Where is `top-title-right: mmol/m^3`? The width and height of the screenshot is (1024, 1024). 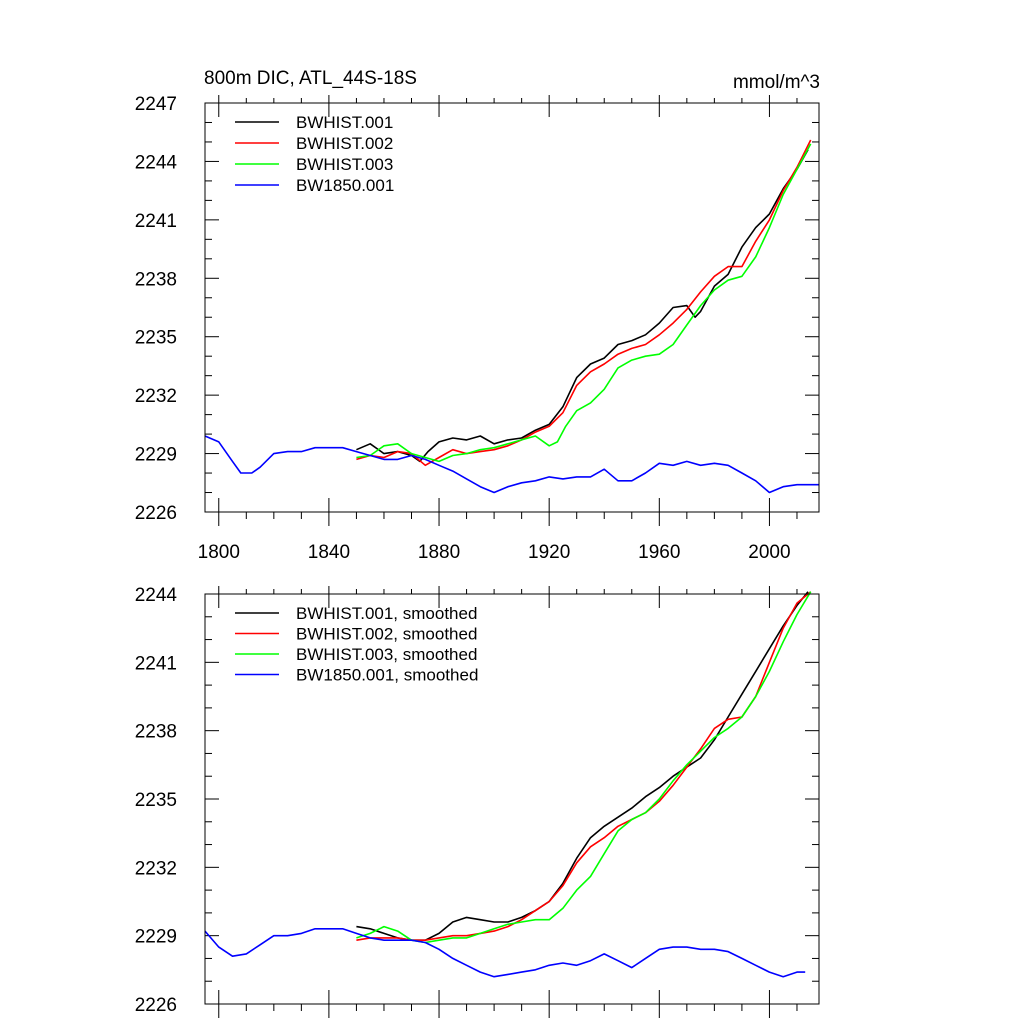
top-title-right: mmol/m^3 is located at coordinates (776, 82).